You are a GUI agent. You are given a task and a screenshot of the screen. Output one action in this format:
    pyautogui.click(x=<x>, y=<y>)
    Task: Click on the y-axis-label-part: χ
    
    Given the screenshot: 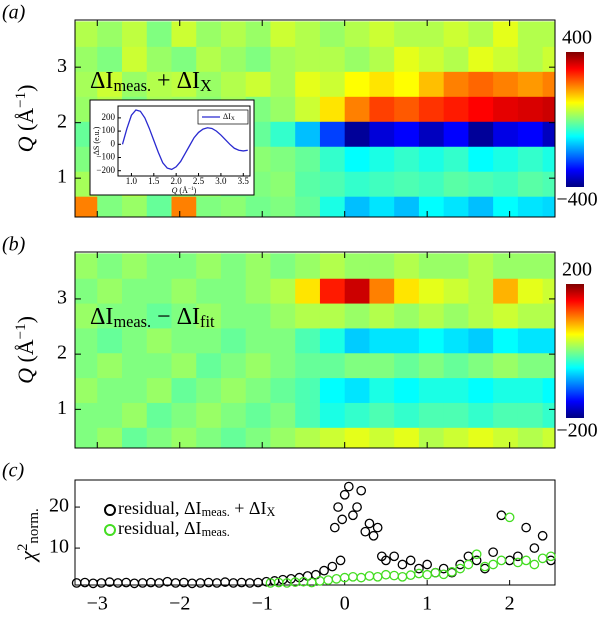 What is the action you would take?
    pyautogui.click(x=27, y=556)
    